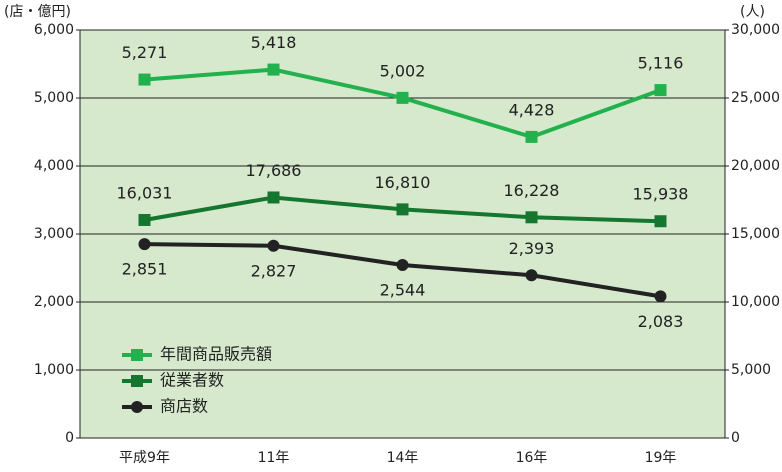 The image size is (782, 472). What do you see at coordinates (403, 182) in the screenshot?
I see `value-label: 16,810` at bounding box center [403, 182].